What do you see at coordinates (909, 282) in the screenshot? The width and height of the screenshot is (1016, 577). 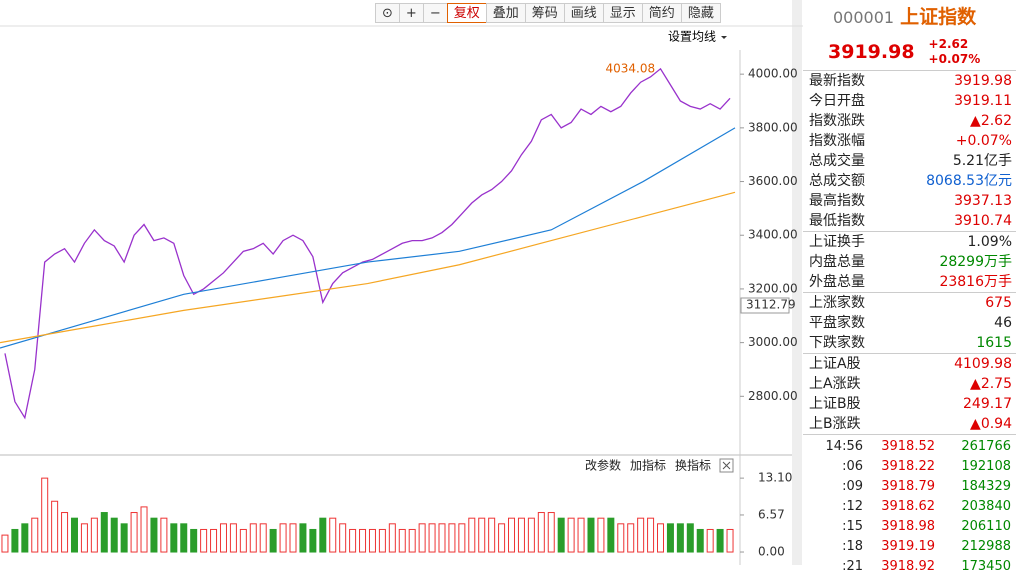 I see `quote-row: 外盘总量 23816万手` at bounding box center [909, 282].